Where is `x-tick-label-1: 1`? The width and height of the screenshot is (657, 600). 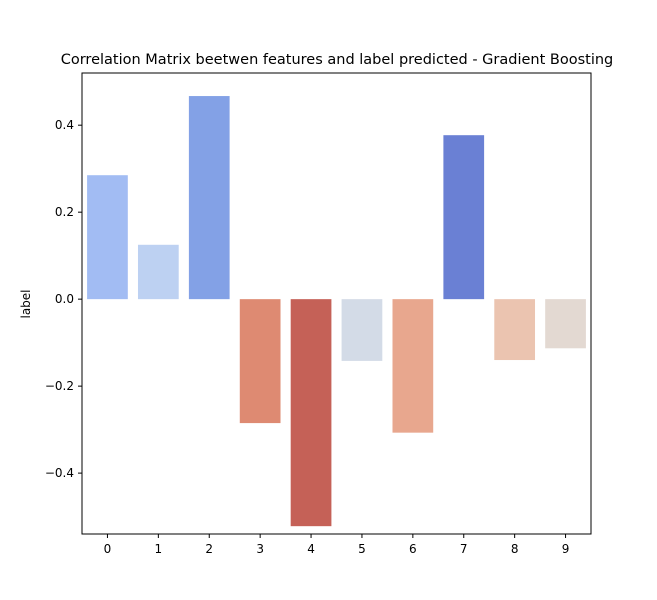
x-tick-label-1: 1 is located at coordinates (159, 549).